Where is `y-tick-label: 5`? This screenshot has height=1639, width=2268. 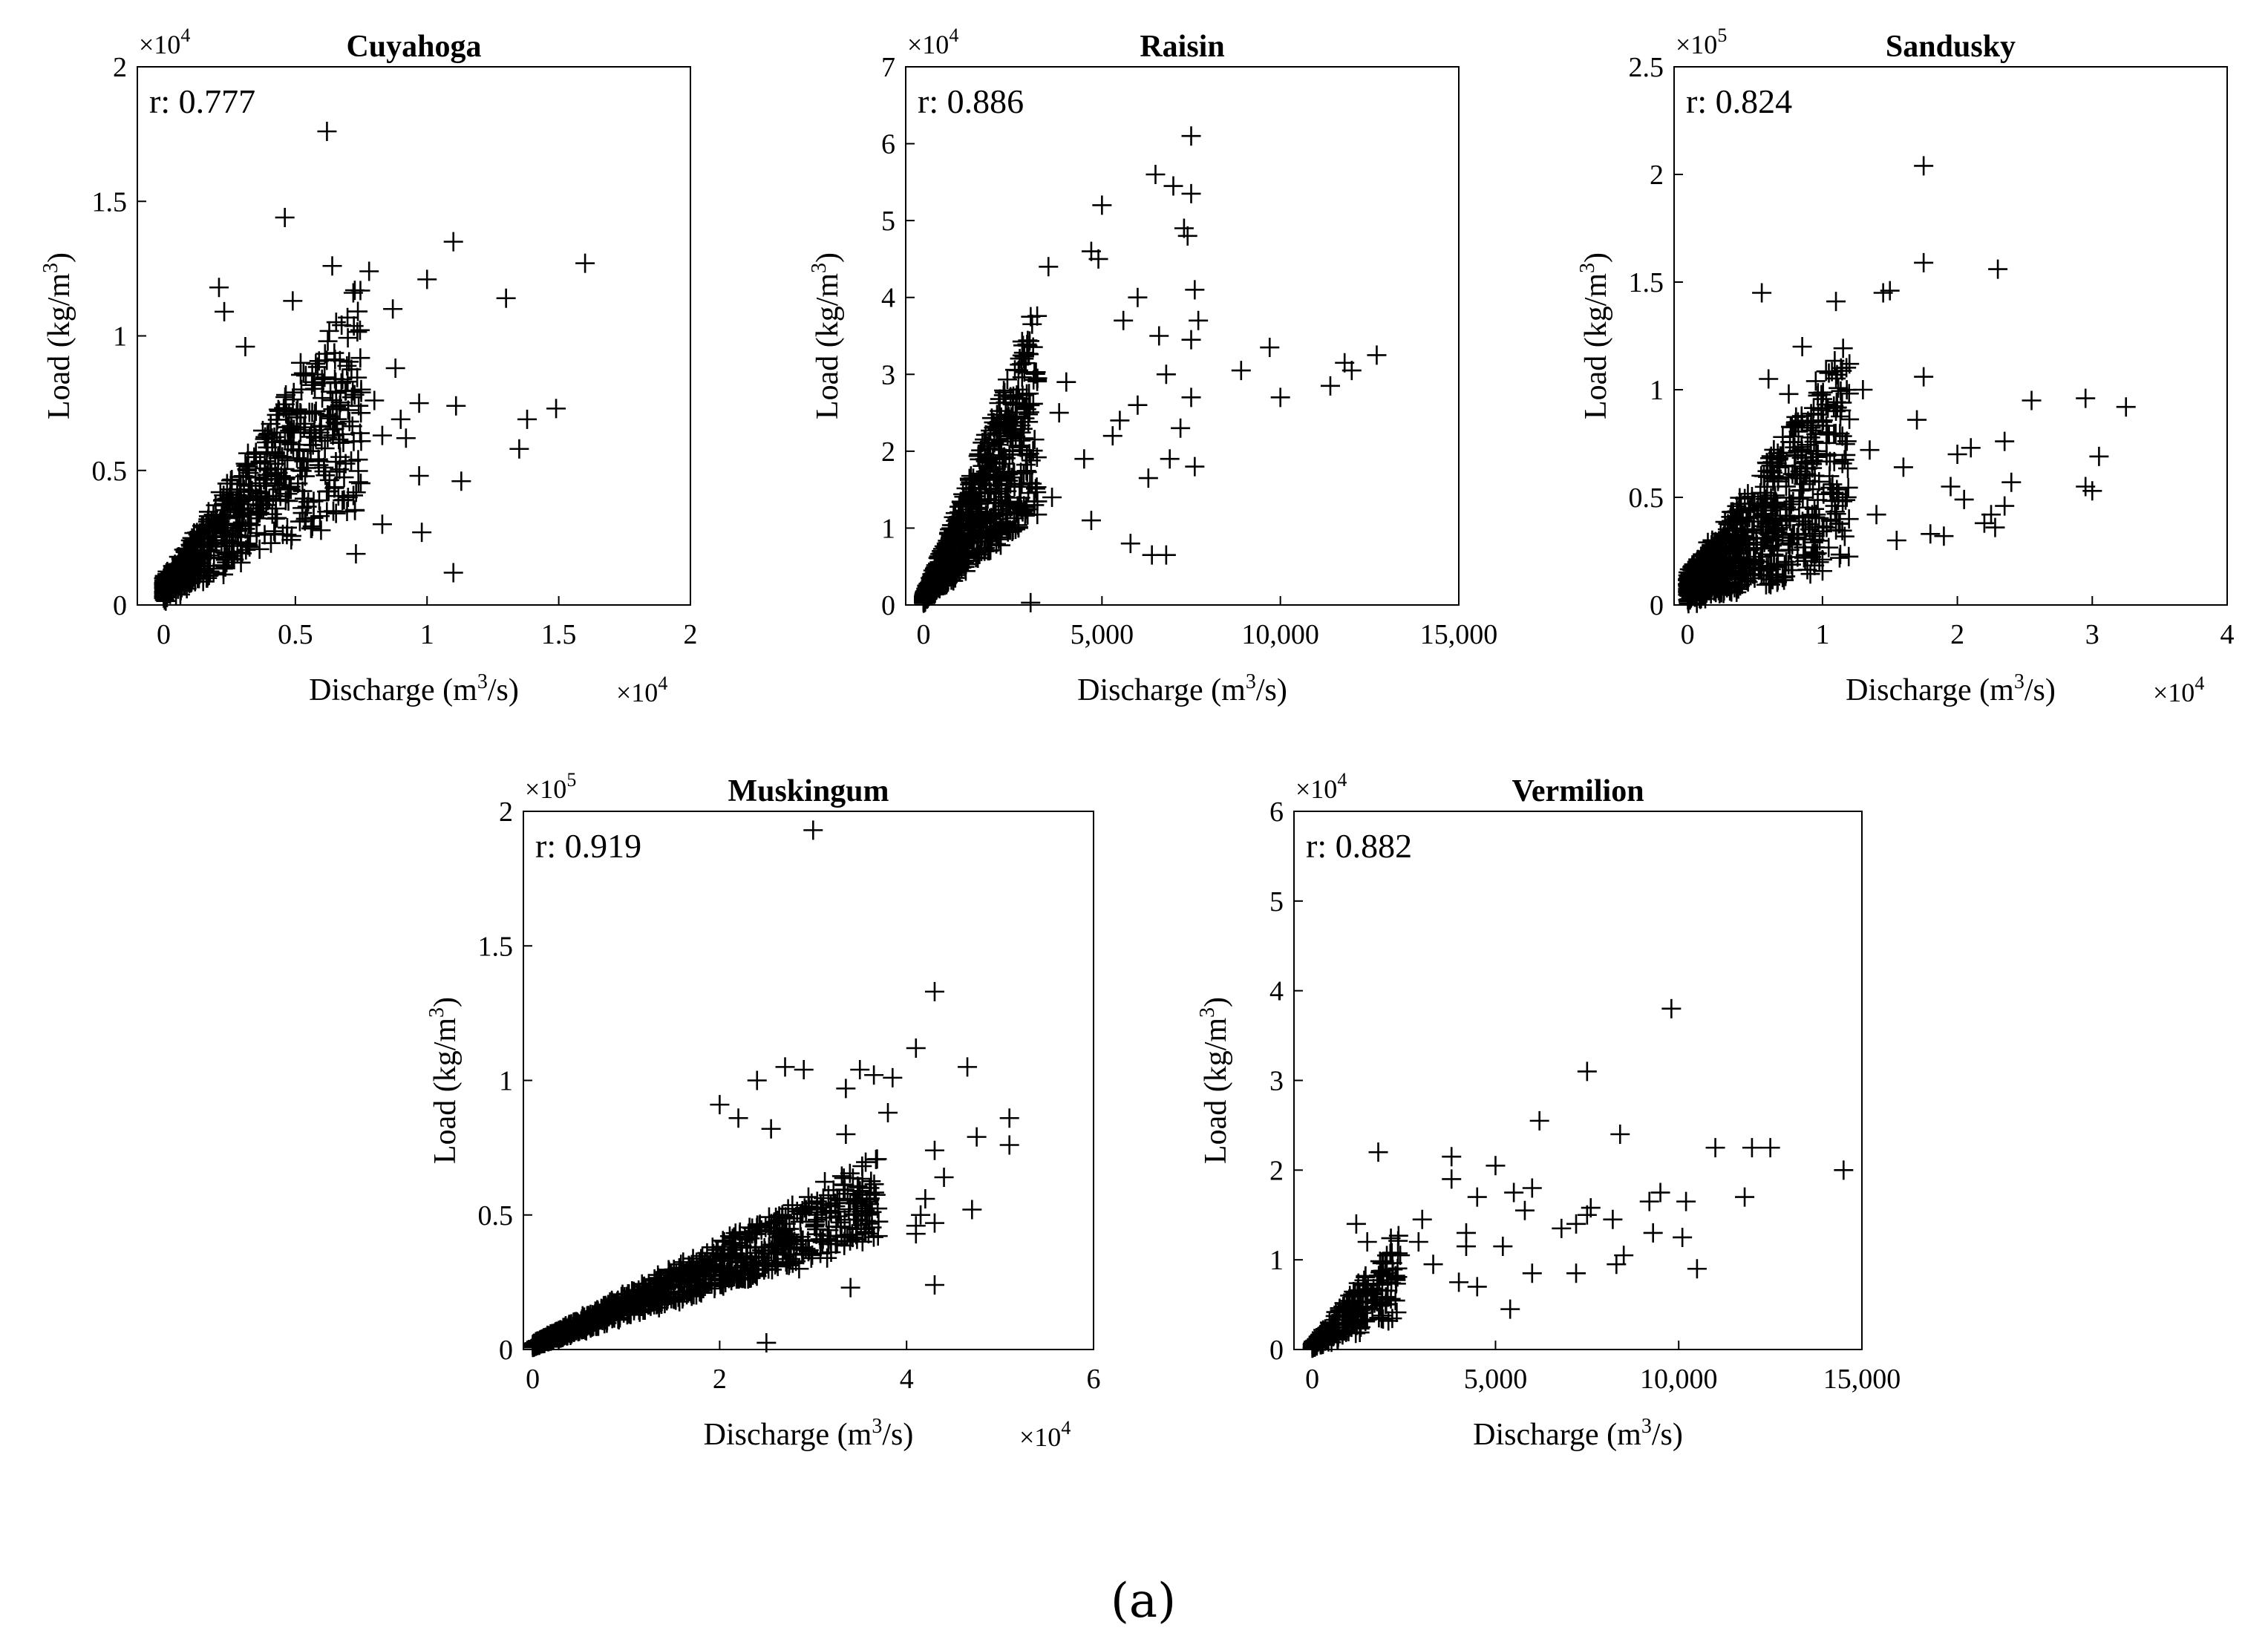 y-tick-label: 5 is located at coordinates (1276, 901).